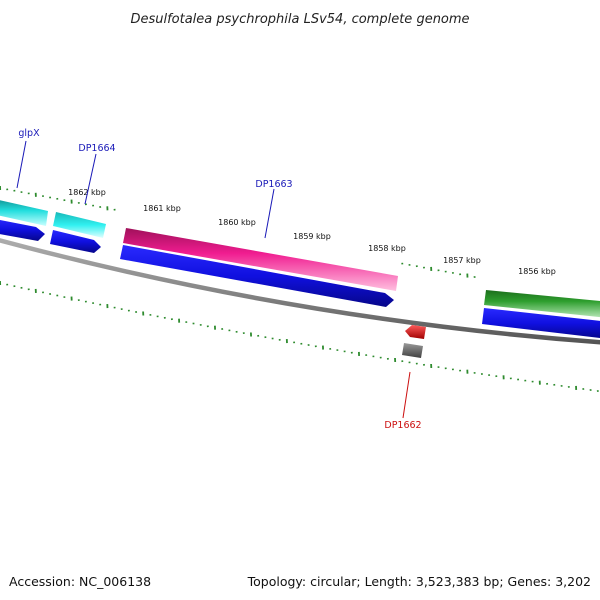 The image size is (600, 600). I want to click on scale-label-1857: 1857 kbp, so click(462, 260).